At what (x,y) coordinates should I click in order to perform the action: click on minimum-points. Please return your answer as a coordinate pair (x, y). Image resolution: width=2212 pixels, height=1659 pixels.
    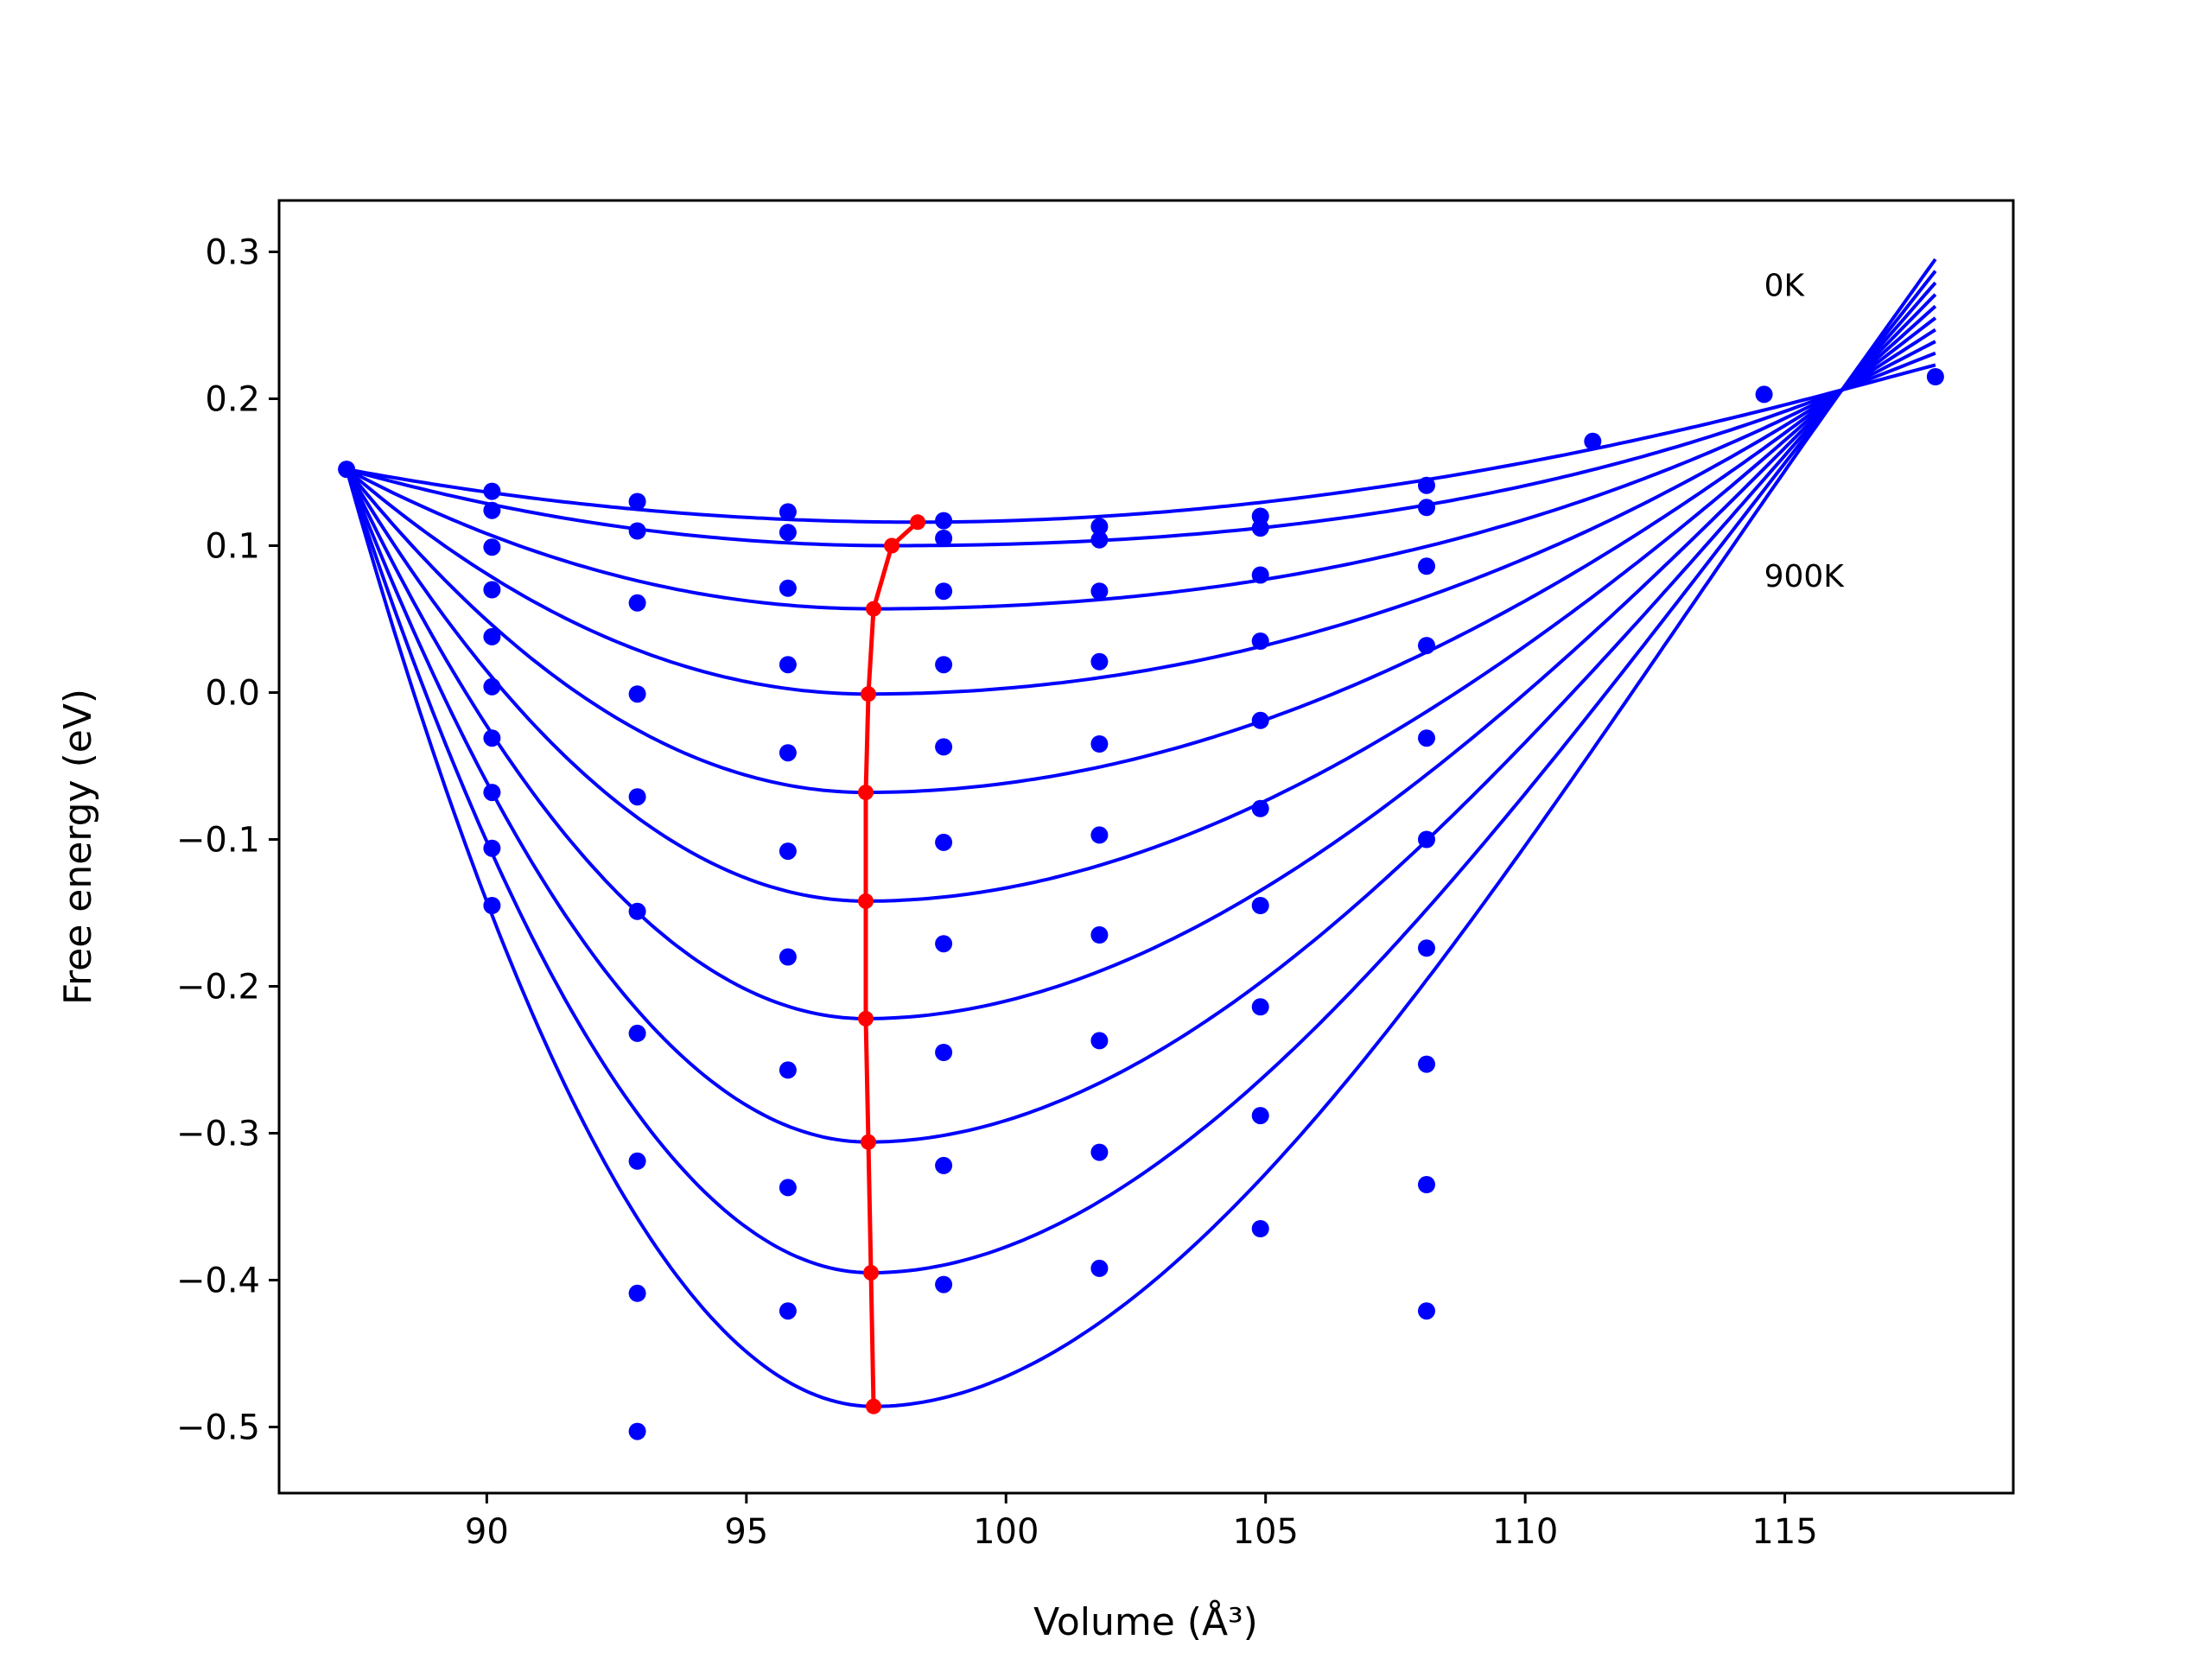
    Looking at the image, I should click on (892, 964).